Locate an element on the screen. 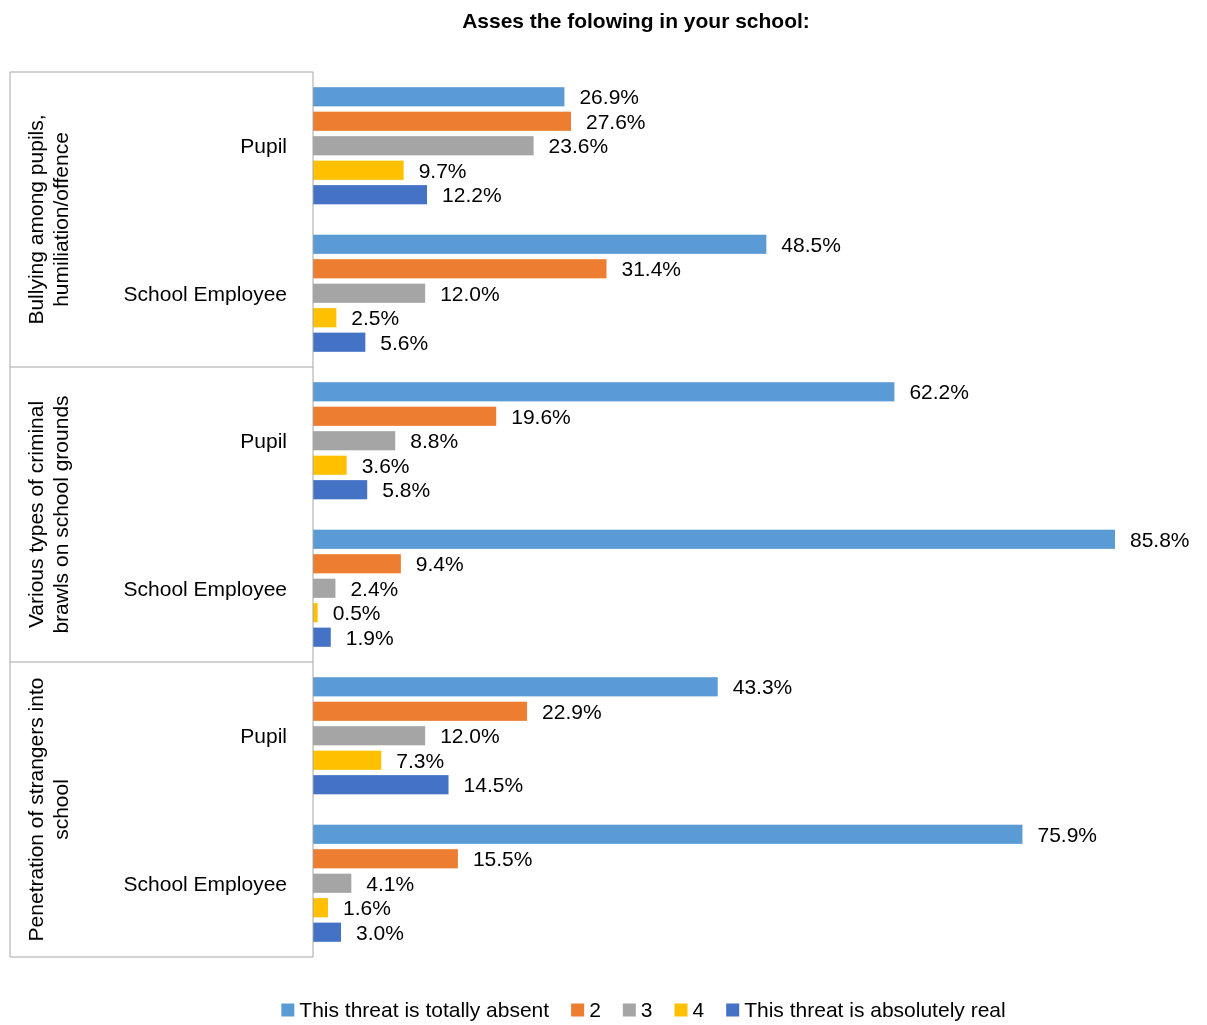 This screenshot has height=1025, width=1207. data-label: 12.2% is located at coordinates (472, 195).